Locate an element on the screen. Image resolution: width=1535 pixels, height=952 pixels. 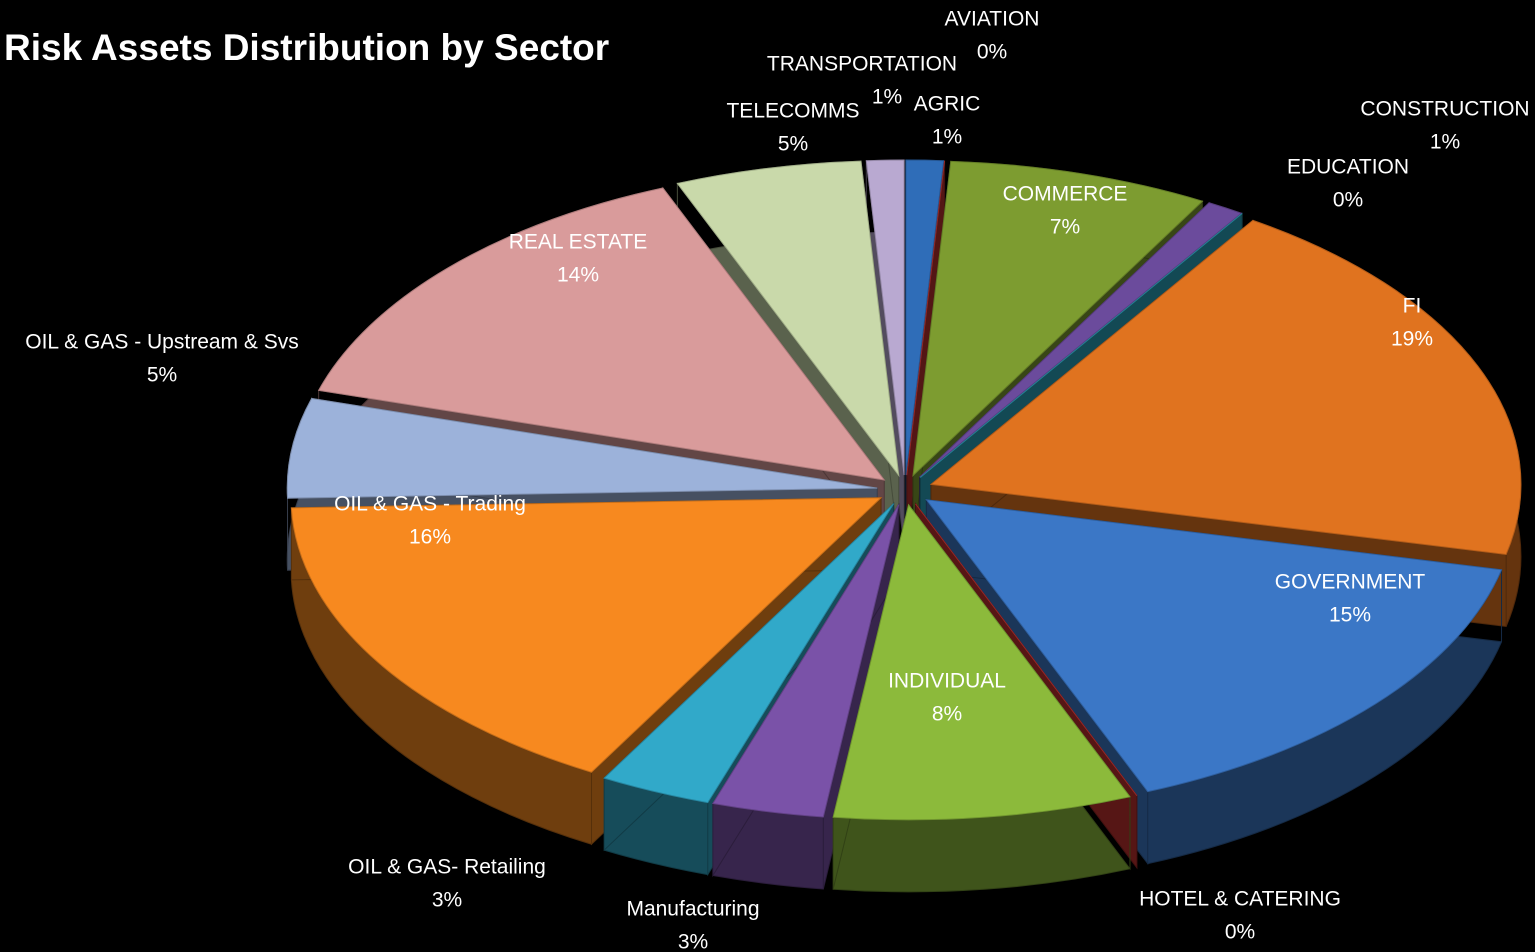
slice-label: CONSTRUCTION is located at coordinates (1444, 109).